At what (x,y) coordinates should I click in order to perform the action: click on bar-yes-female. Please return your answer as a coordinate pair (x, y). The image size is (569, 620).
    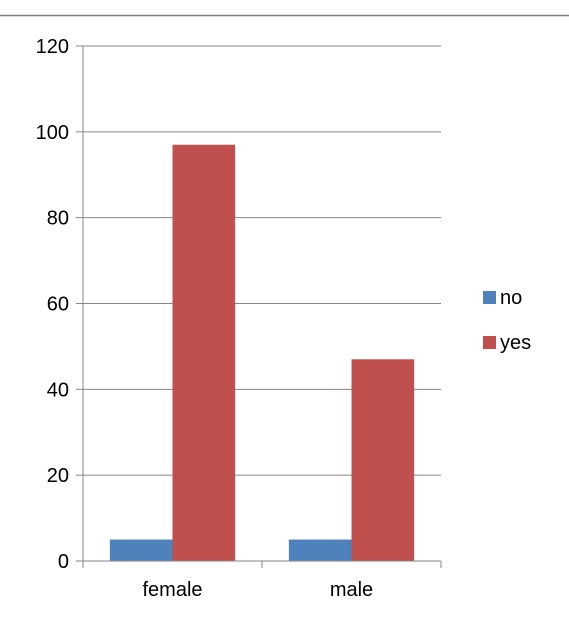
    Looking at the image, I should click on (204, 353).